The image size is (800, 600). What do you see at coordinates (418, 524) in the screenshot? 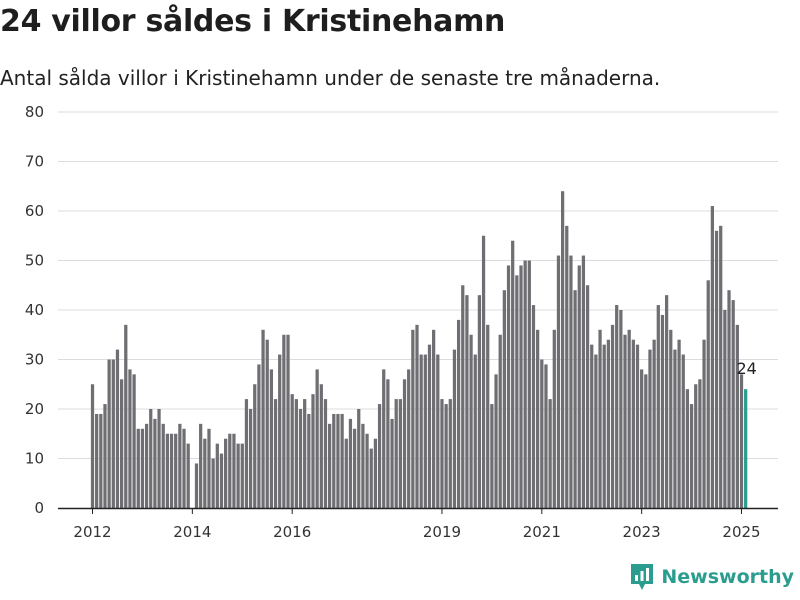
I see `x-axis: 2012 2014 2016 2019 2021 2023 2025` at bounding box center [418, 524].